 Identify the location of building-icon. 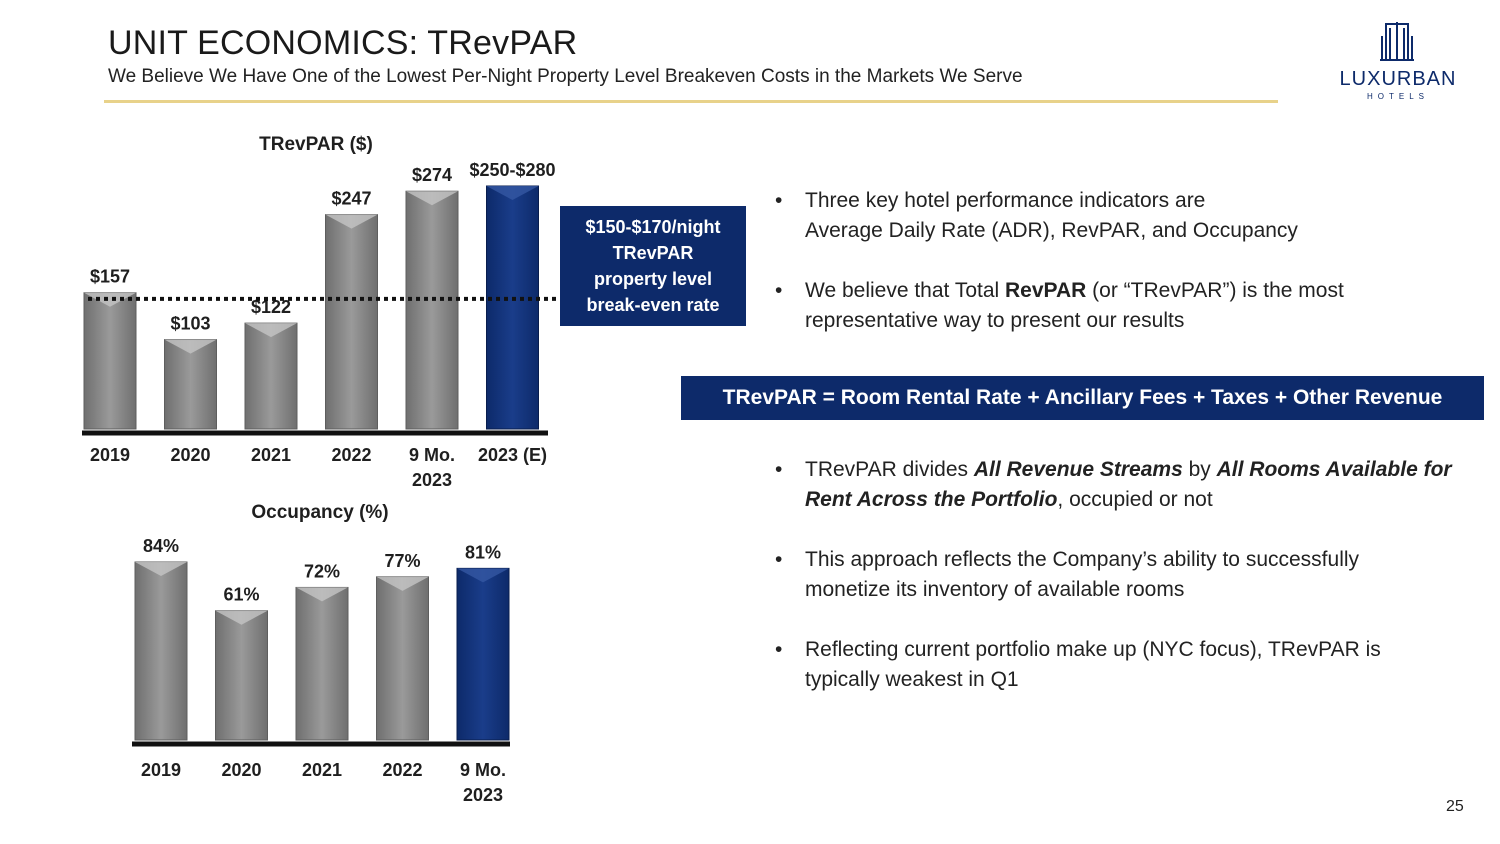
(1397, 41).